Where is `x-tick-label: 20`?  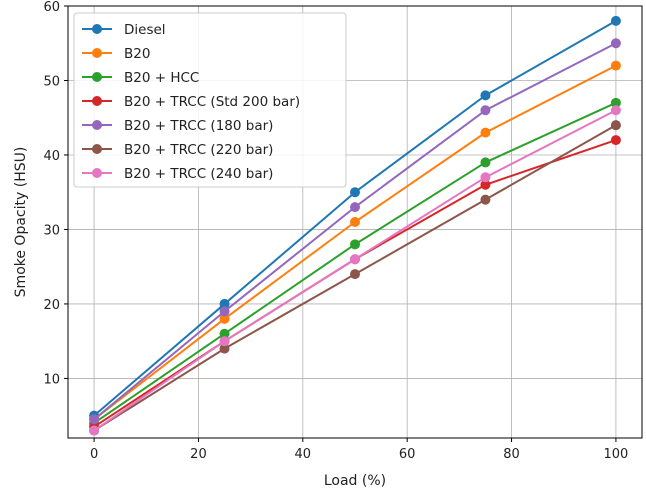
x-tick-label: 20 is located at coordinates (198, 454).